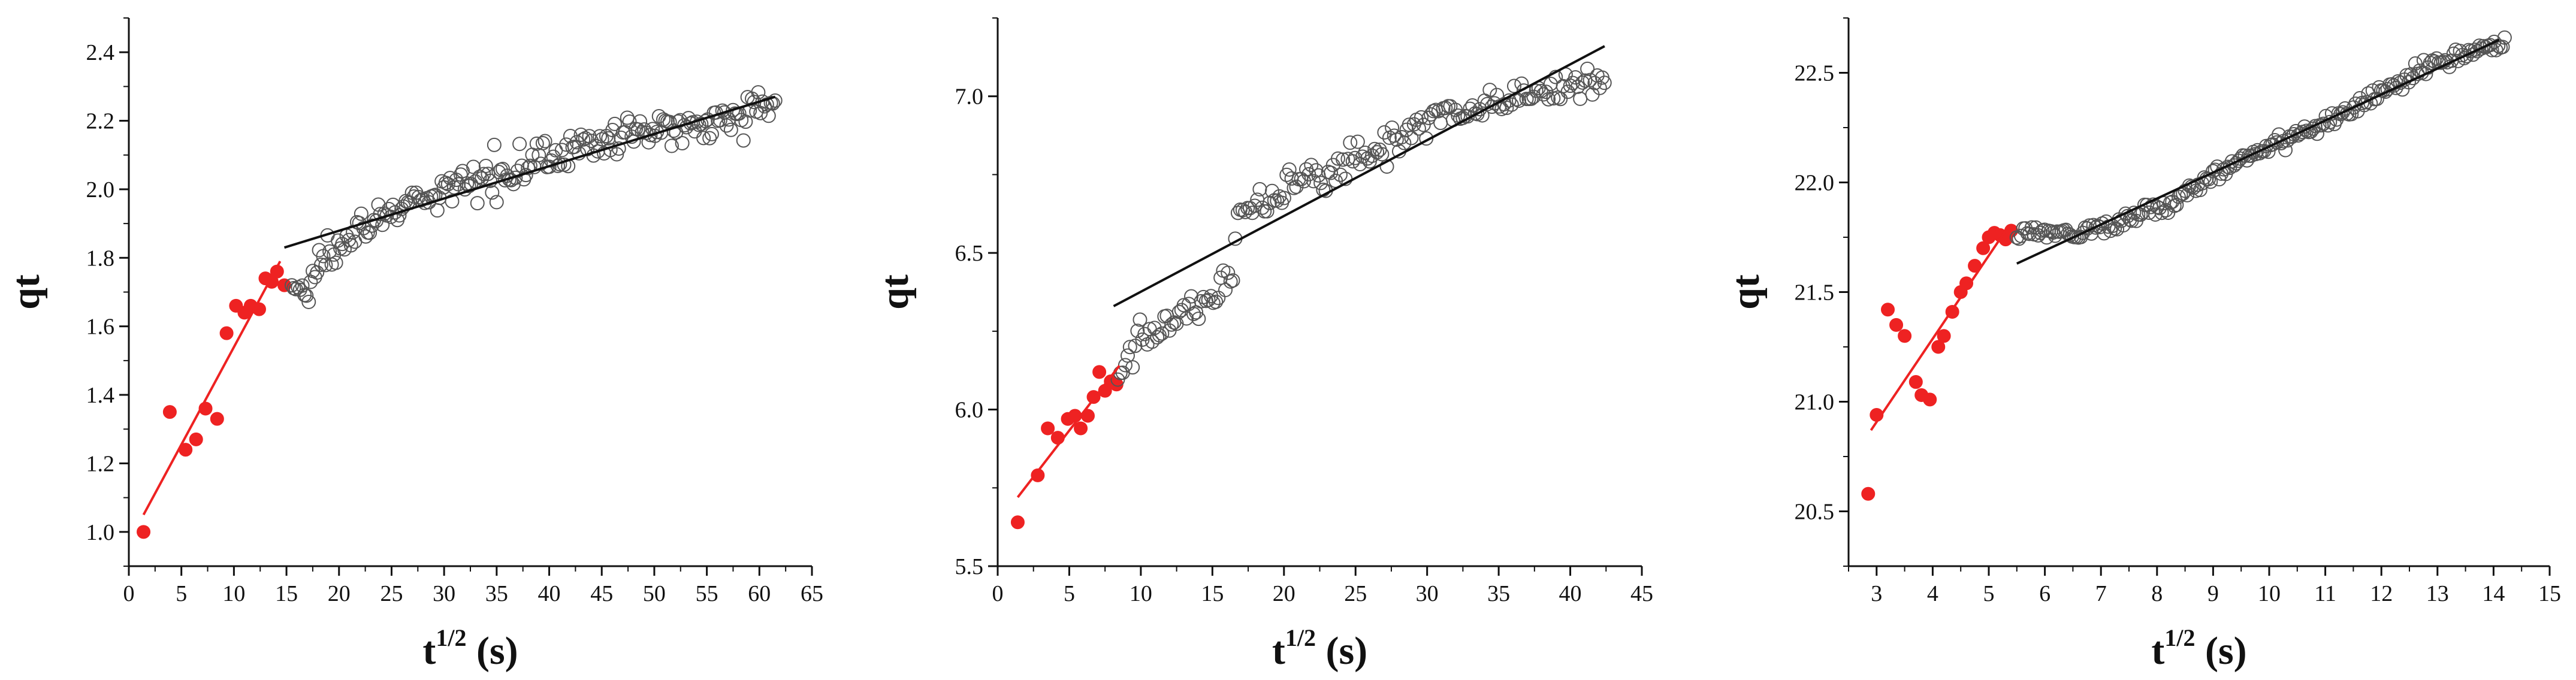 The width and height of the screenshot is (2576, 680). What do you see at coordinates (1933, 593) in the screenshot?
I see `x-tick-label: 4` at bounding box center [1933, 593].